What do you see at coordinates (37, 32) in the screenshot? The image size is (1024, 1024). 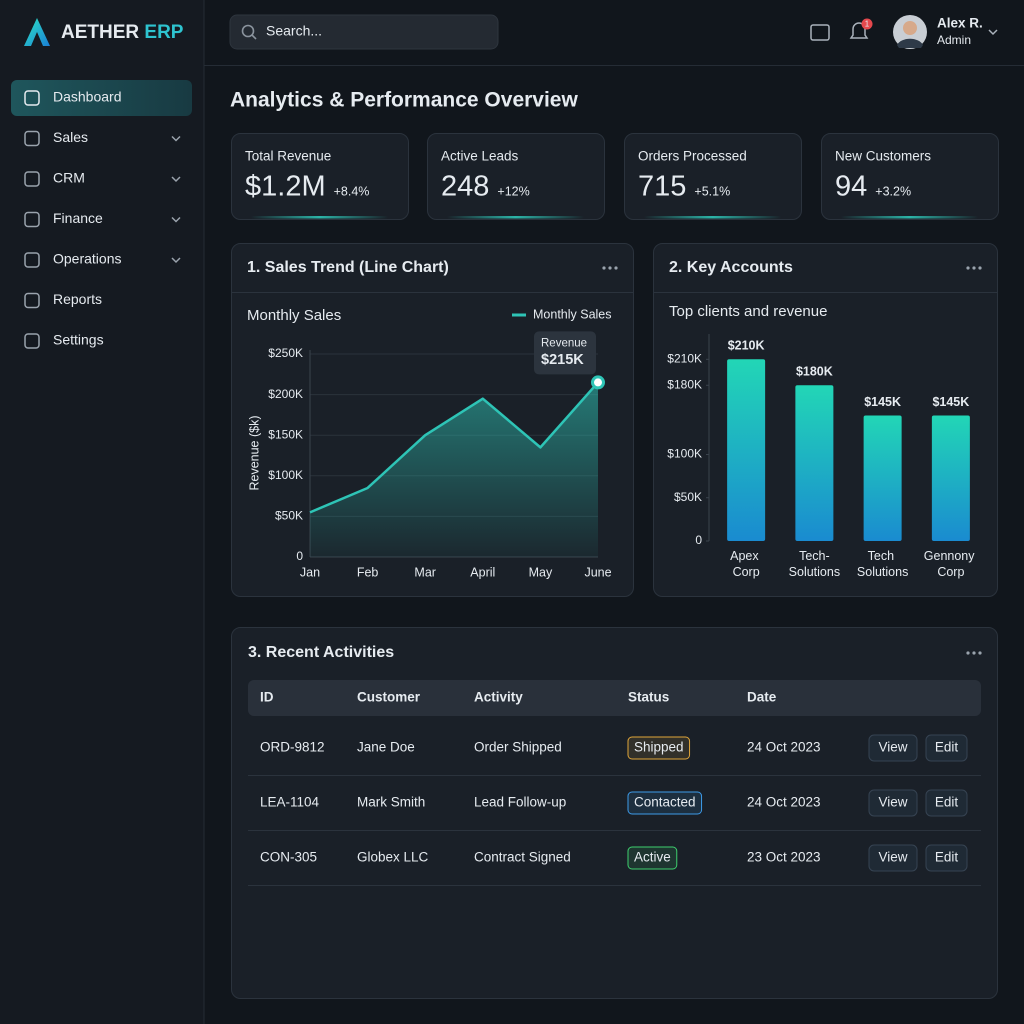 I see `brand-logo` at bounding box center [37, 32].